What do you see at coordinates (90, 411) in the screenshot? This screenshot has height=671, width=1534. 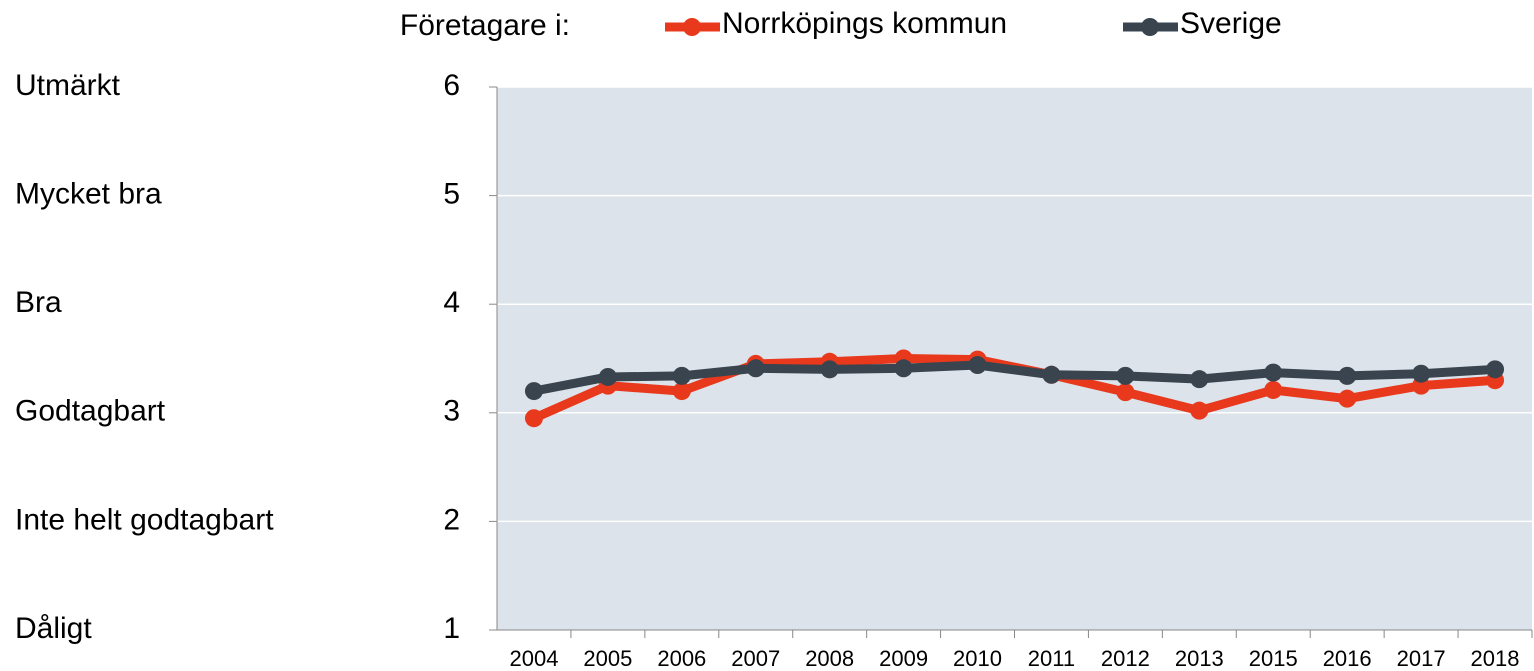 I see `scale-label: Godtagbart` at bounding box center [90, 411].